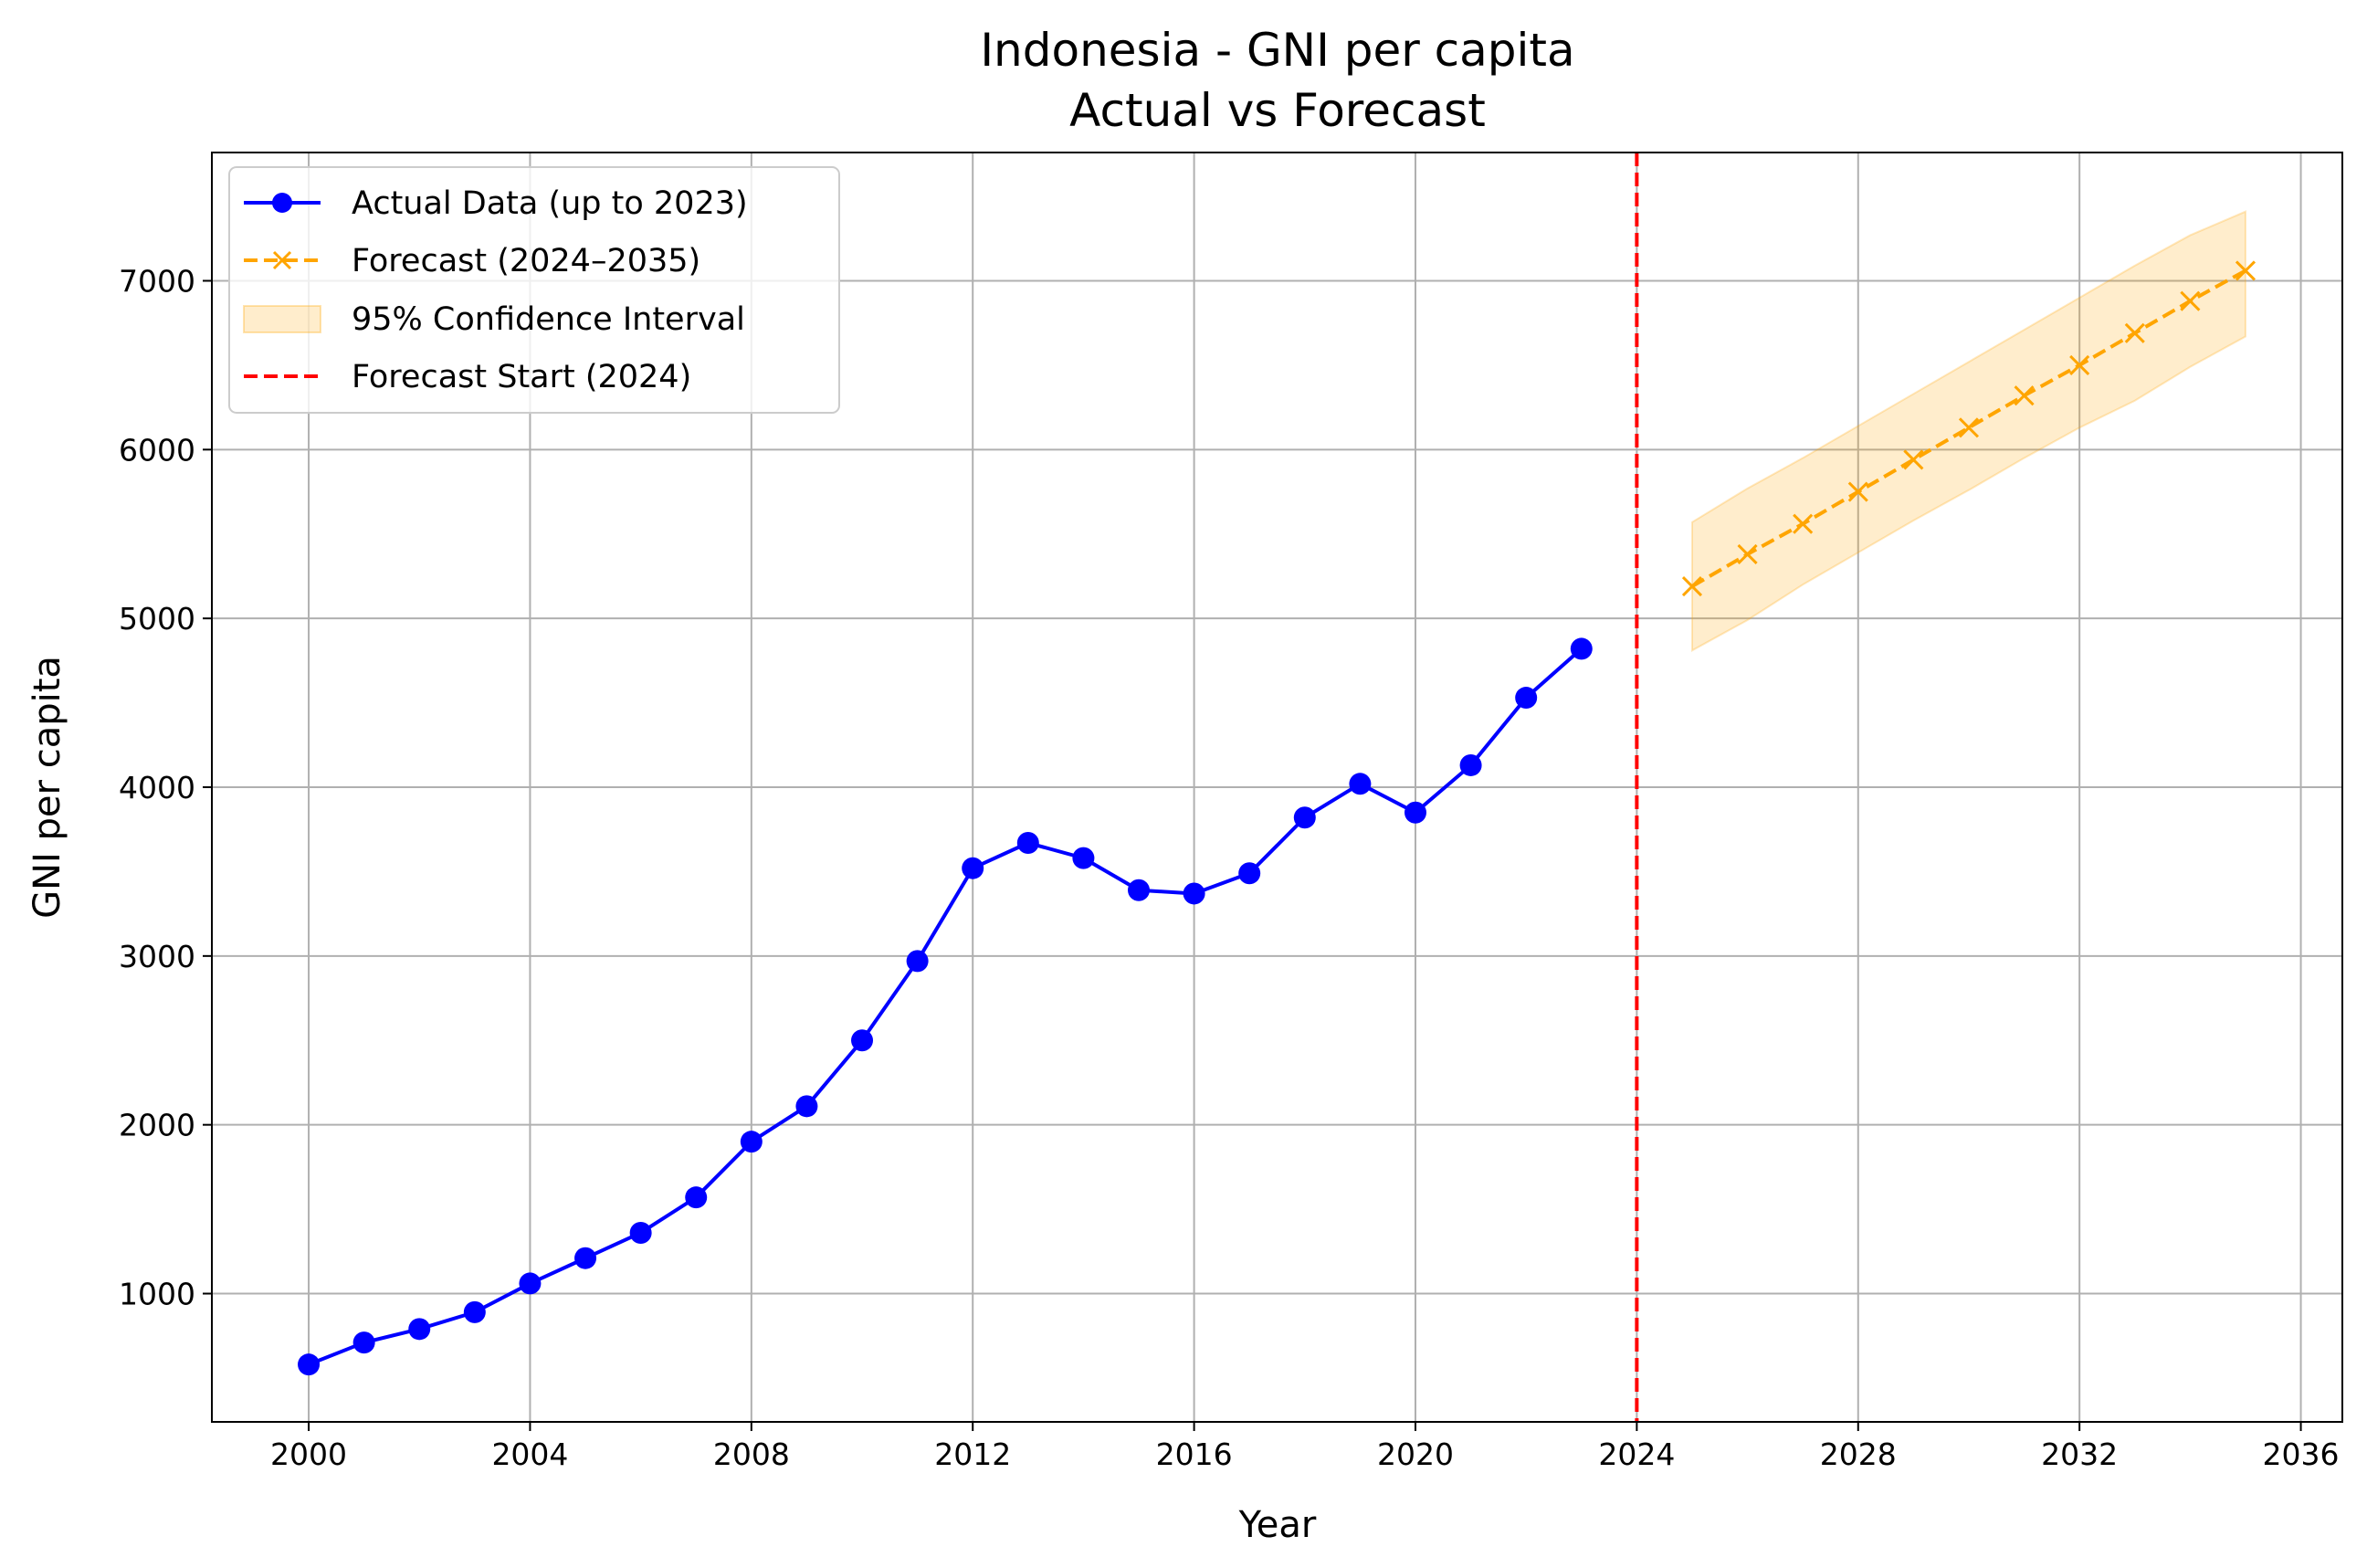 This screenshot has height=1568, width=2367. I want to click on y-axis-title: GNI per capita, so click(47, 787).